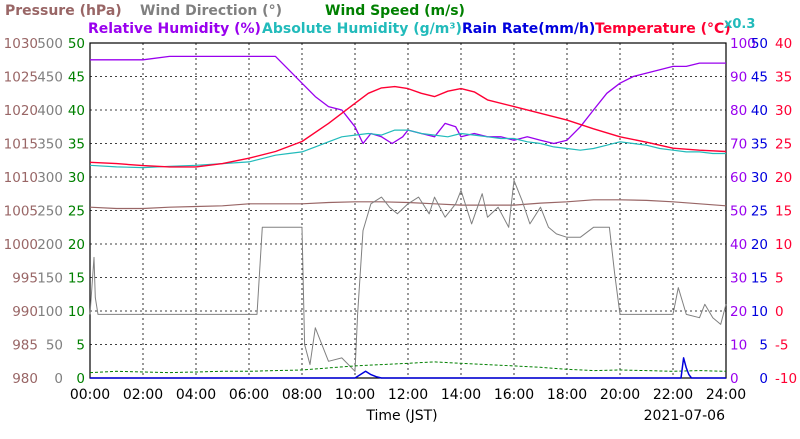 This screenshot has height=439, width=800. I want to click on y-tick-label-rain-rate: 40, so click(759, 111).